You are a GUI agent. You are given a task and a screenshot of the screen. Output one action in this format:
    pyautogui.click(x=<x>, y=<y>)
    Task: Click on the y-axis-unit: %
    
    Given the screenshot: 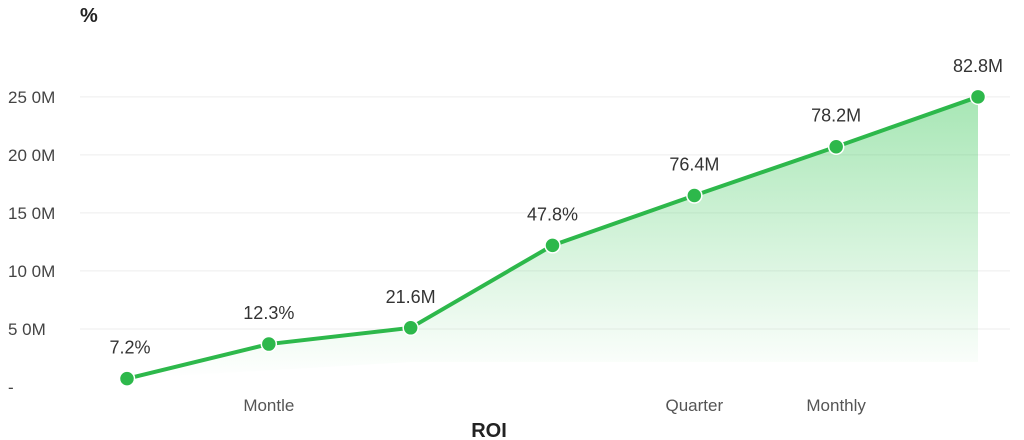 What is the action you would take?
    pyautogui.click(x=89, y=16)
    